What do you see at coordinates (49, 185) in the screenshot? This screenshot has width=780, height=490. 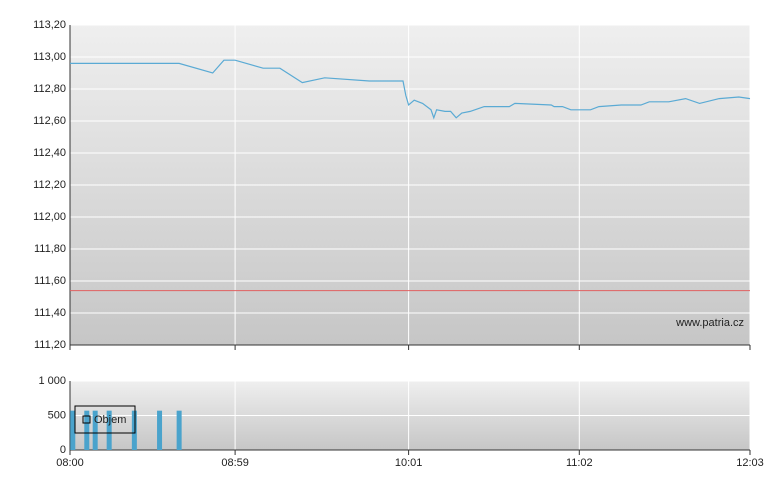 I see `y-tick-label: 112,20` at bounding box center [49, 185].